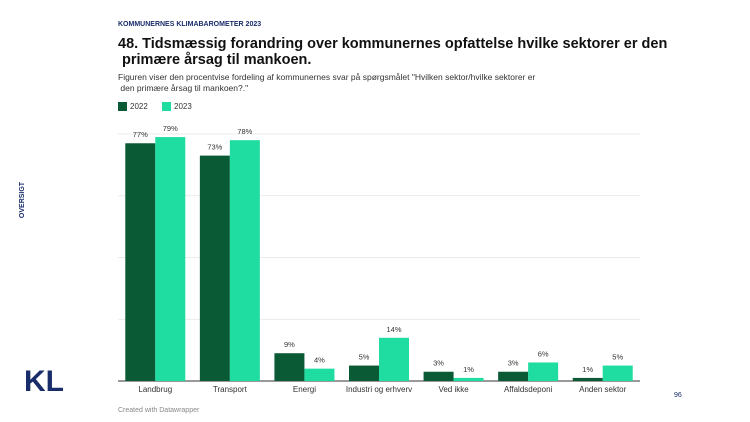  Describe the element at coordinates (155, 389) in the screenshot. I see `x-tick-label: Landbrug` at that location.